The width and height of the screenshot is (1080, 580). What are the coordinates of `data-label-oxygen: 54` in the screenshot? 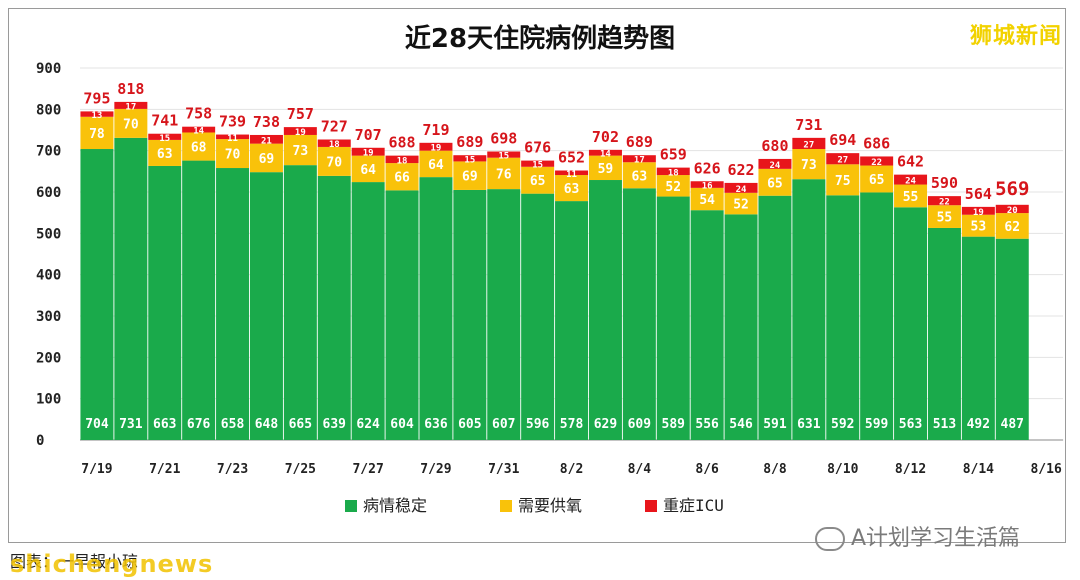 It's located at (707, 200).